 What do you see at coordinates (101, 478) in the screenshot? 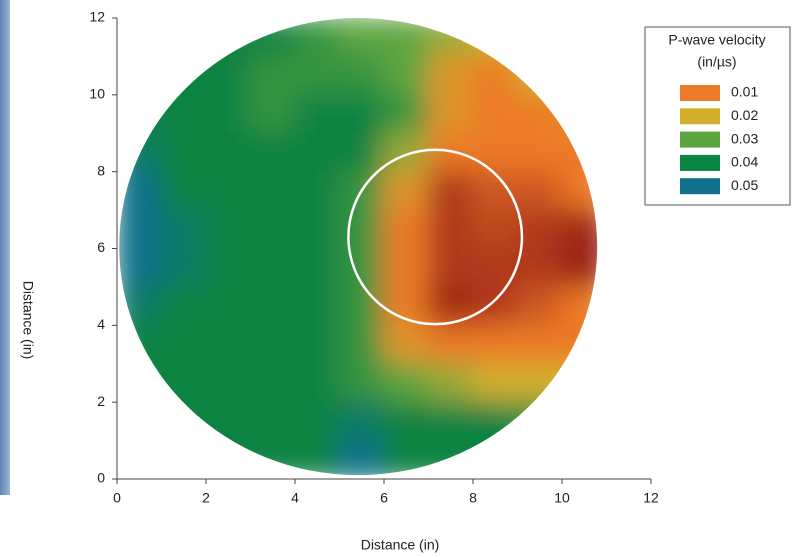
I see `y-tick-label: 0` at bounding box center [101, 478].